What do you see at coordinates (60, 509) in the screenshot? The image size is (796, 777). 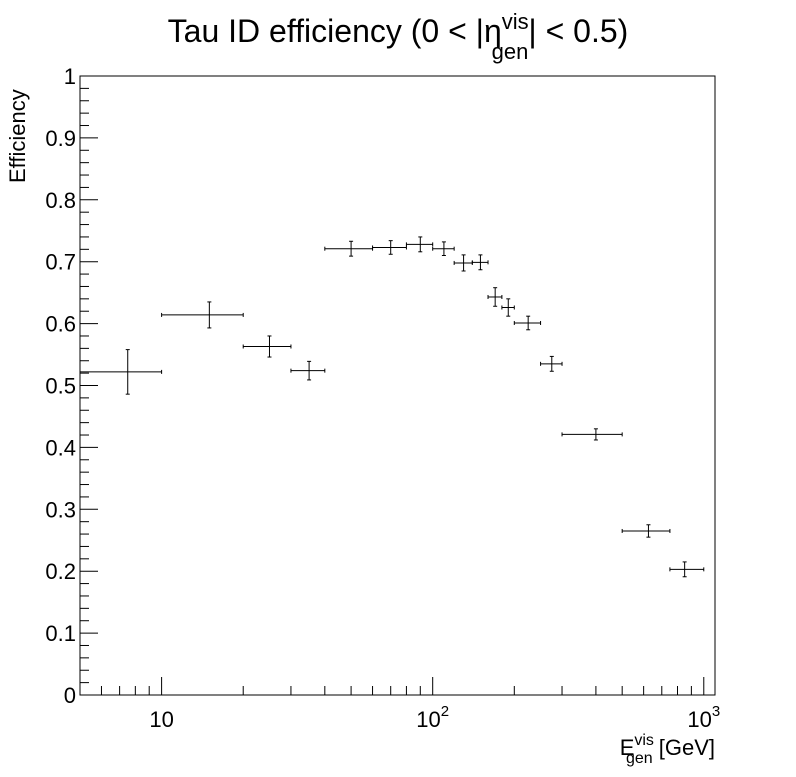 I see `y-tick-label: 0.3` at bounding box center [60, 509].